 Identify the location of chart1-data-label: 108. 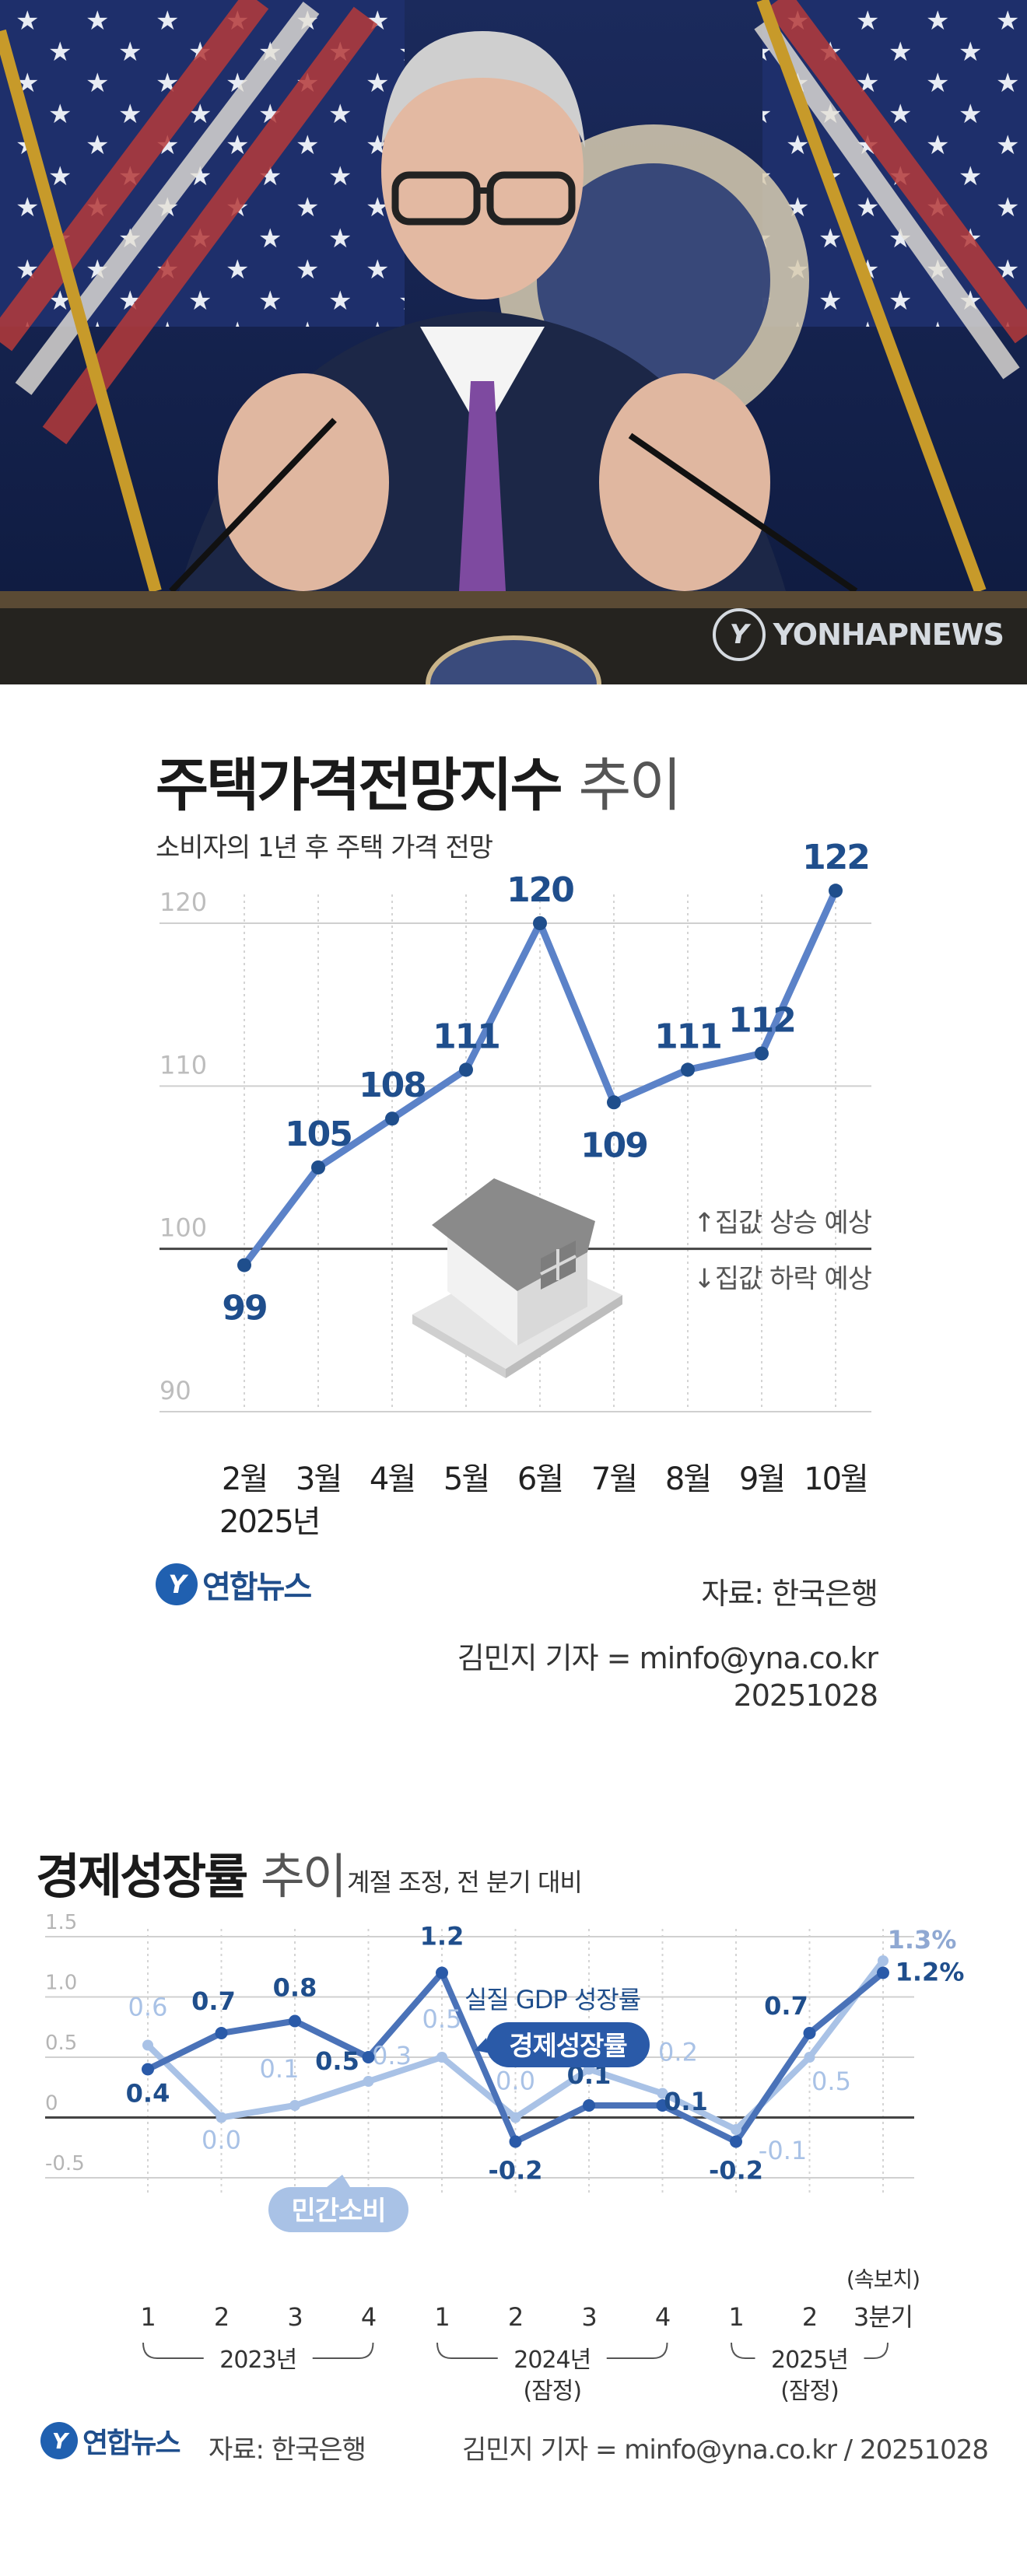
(392, 1086).